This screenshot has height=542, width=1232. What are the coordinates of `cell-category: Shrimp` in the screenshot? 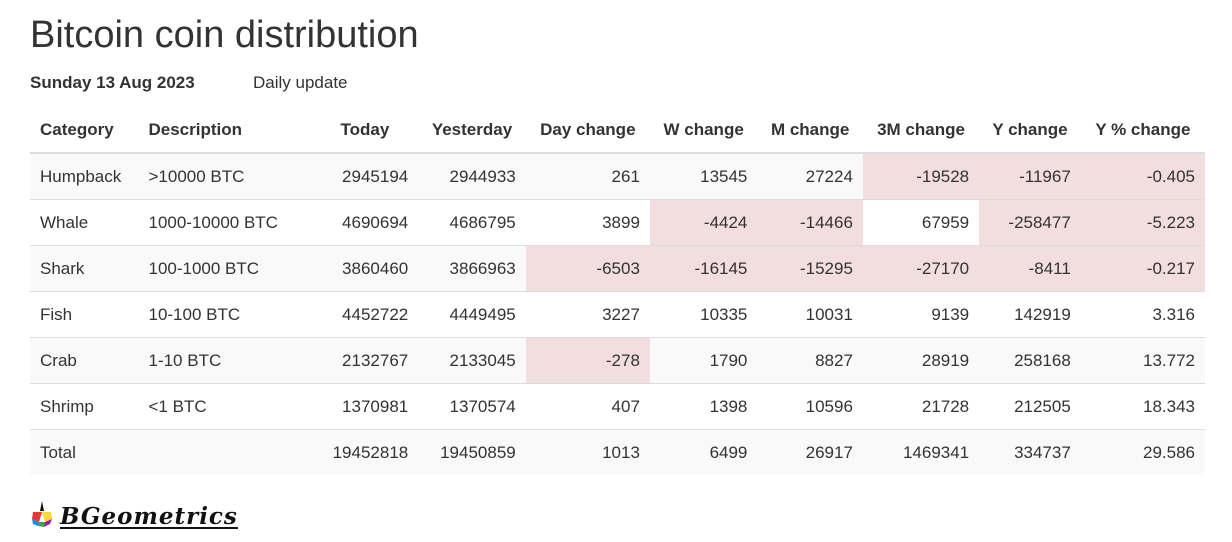 It's located at (84, 406).